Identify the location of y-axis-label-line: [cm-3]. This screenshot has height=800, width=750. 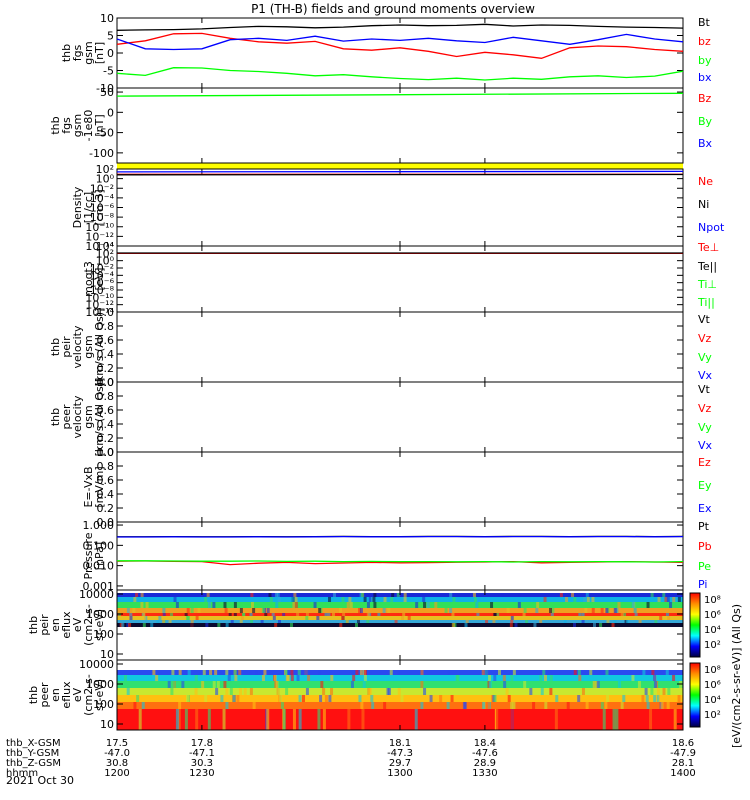
(99, 207).